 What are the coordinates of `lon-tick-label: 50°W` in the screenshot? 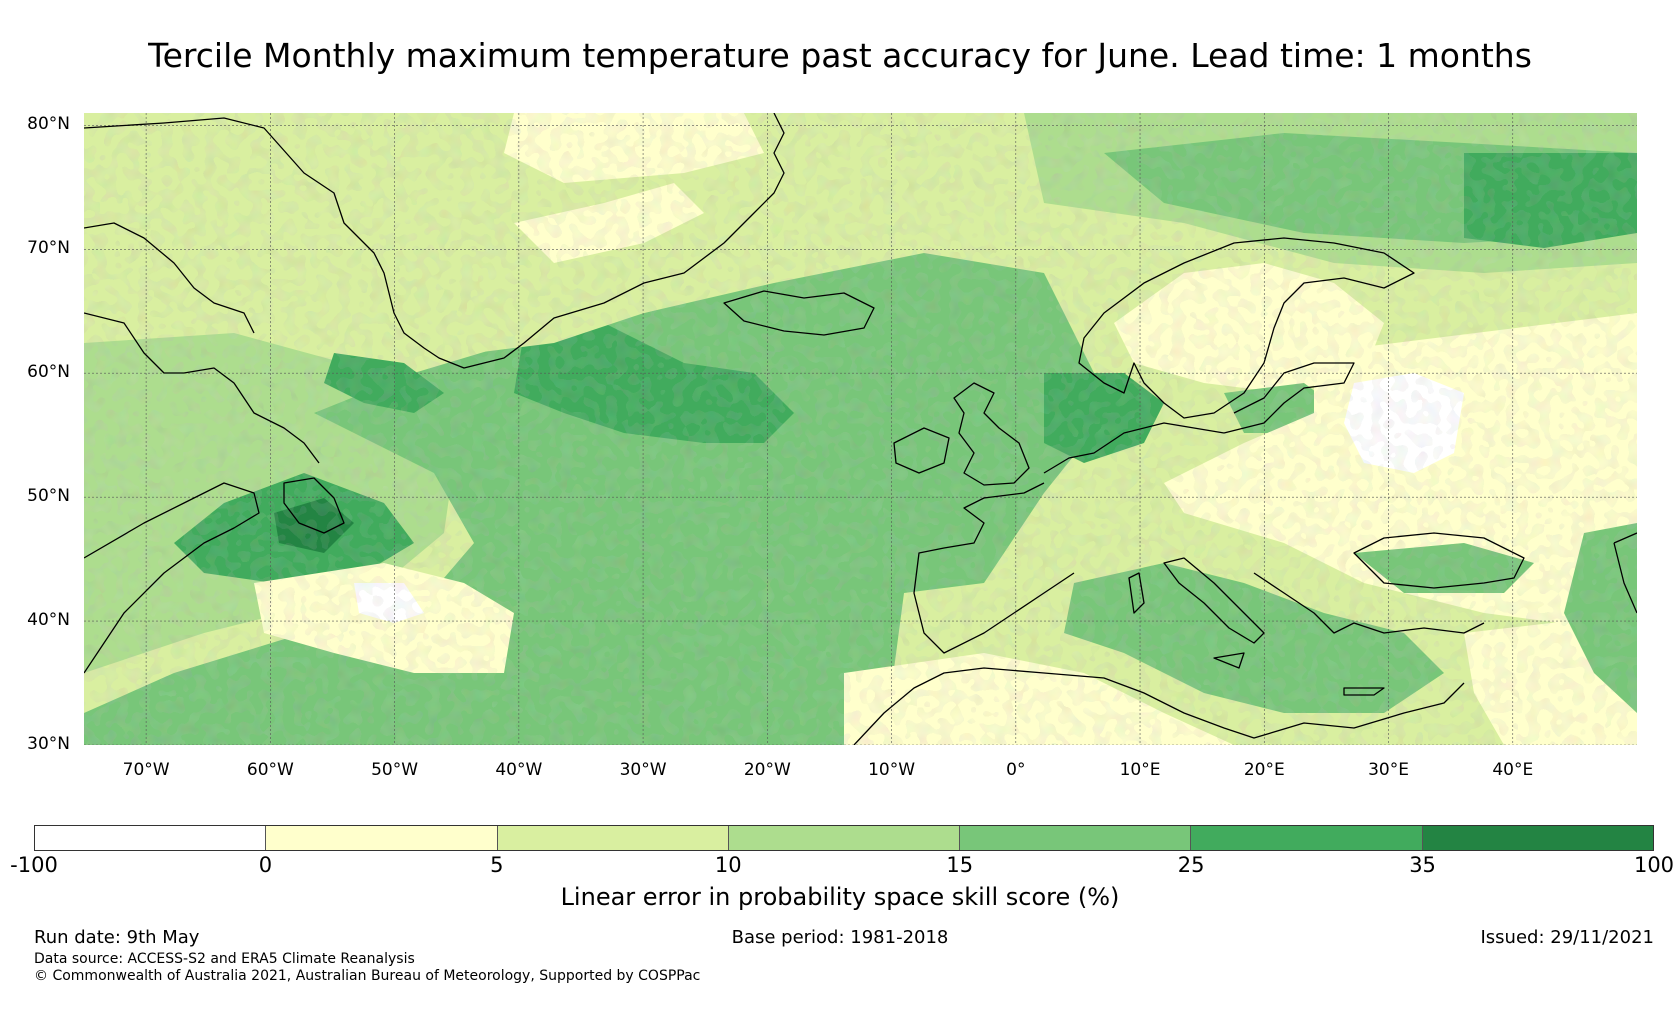 It's located at (395, 770).